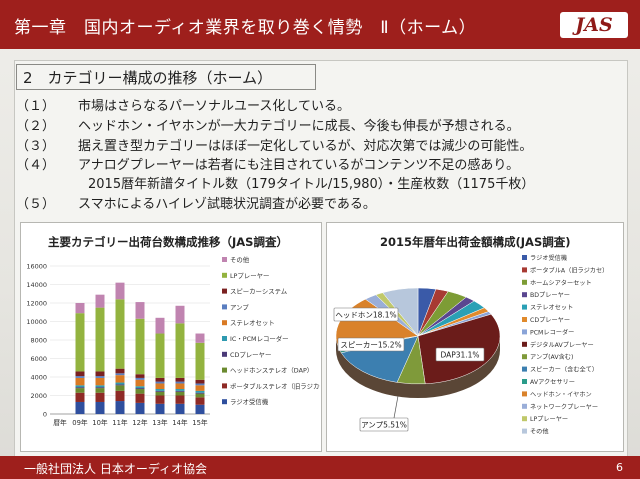  What do you see at coordinates (320, 467) in the screenshot?
I see `footer-bar` at bounding box center [320, 467].